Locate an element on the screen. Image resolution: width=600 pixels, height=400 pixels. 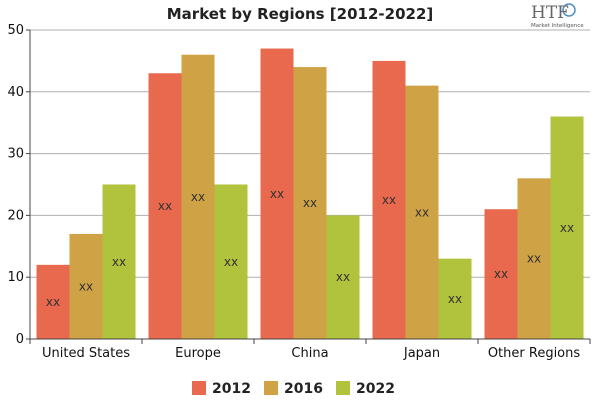
legend-label: 2012 is located at coordinates (231, 389).